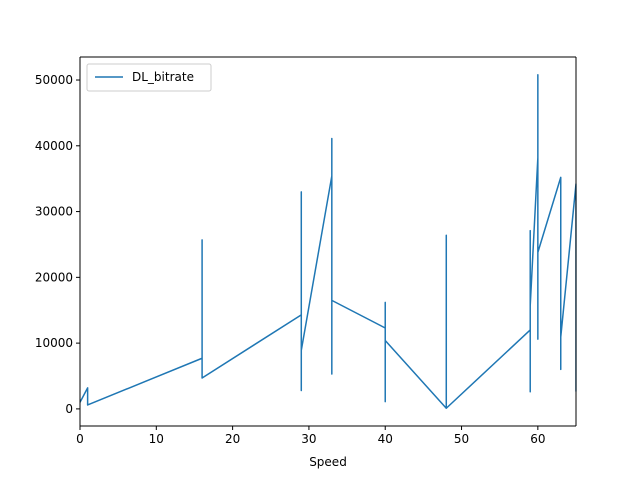 This screenshot has width=640, height=478. What do you see at coordinates (69, 409) in the screenshot?
I see `y-tick-label: 0` at bounding box center [69, 409].